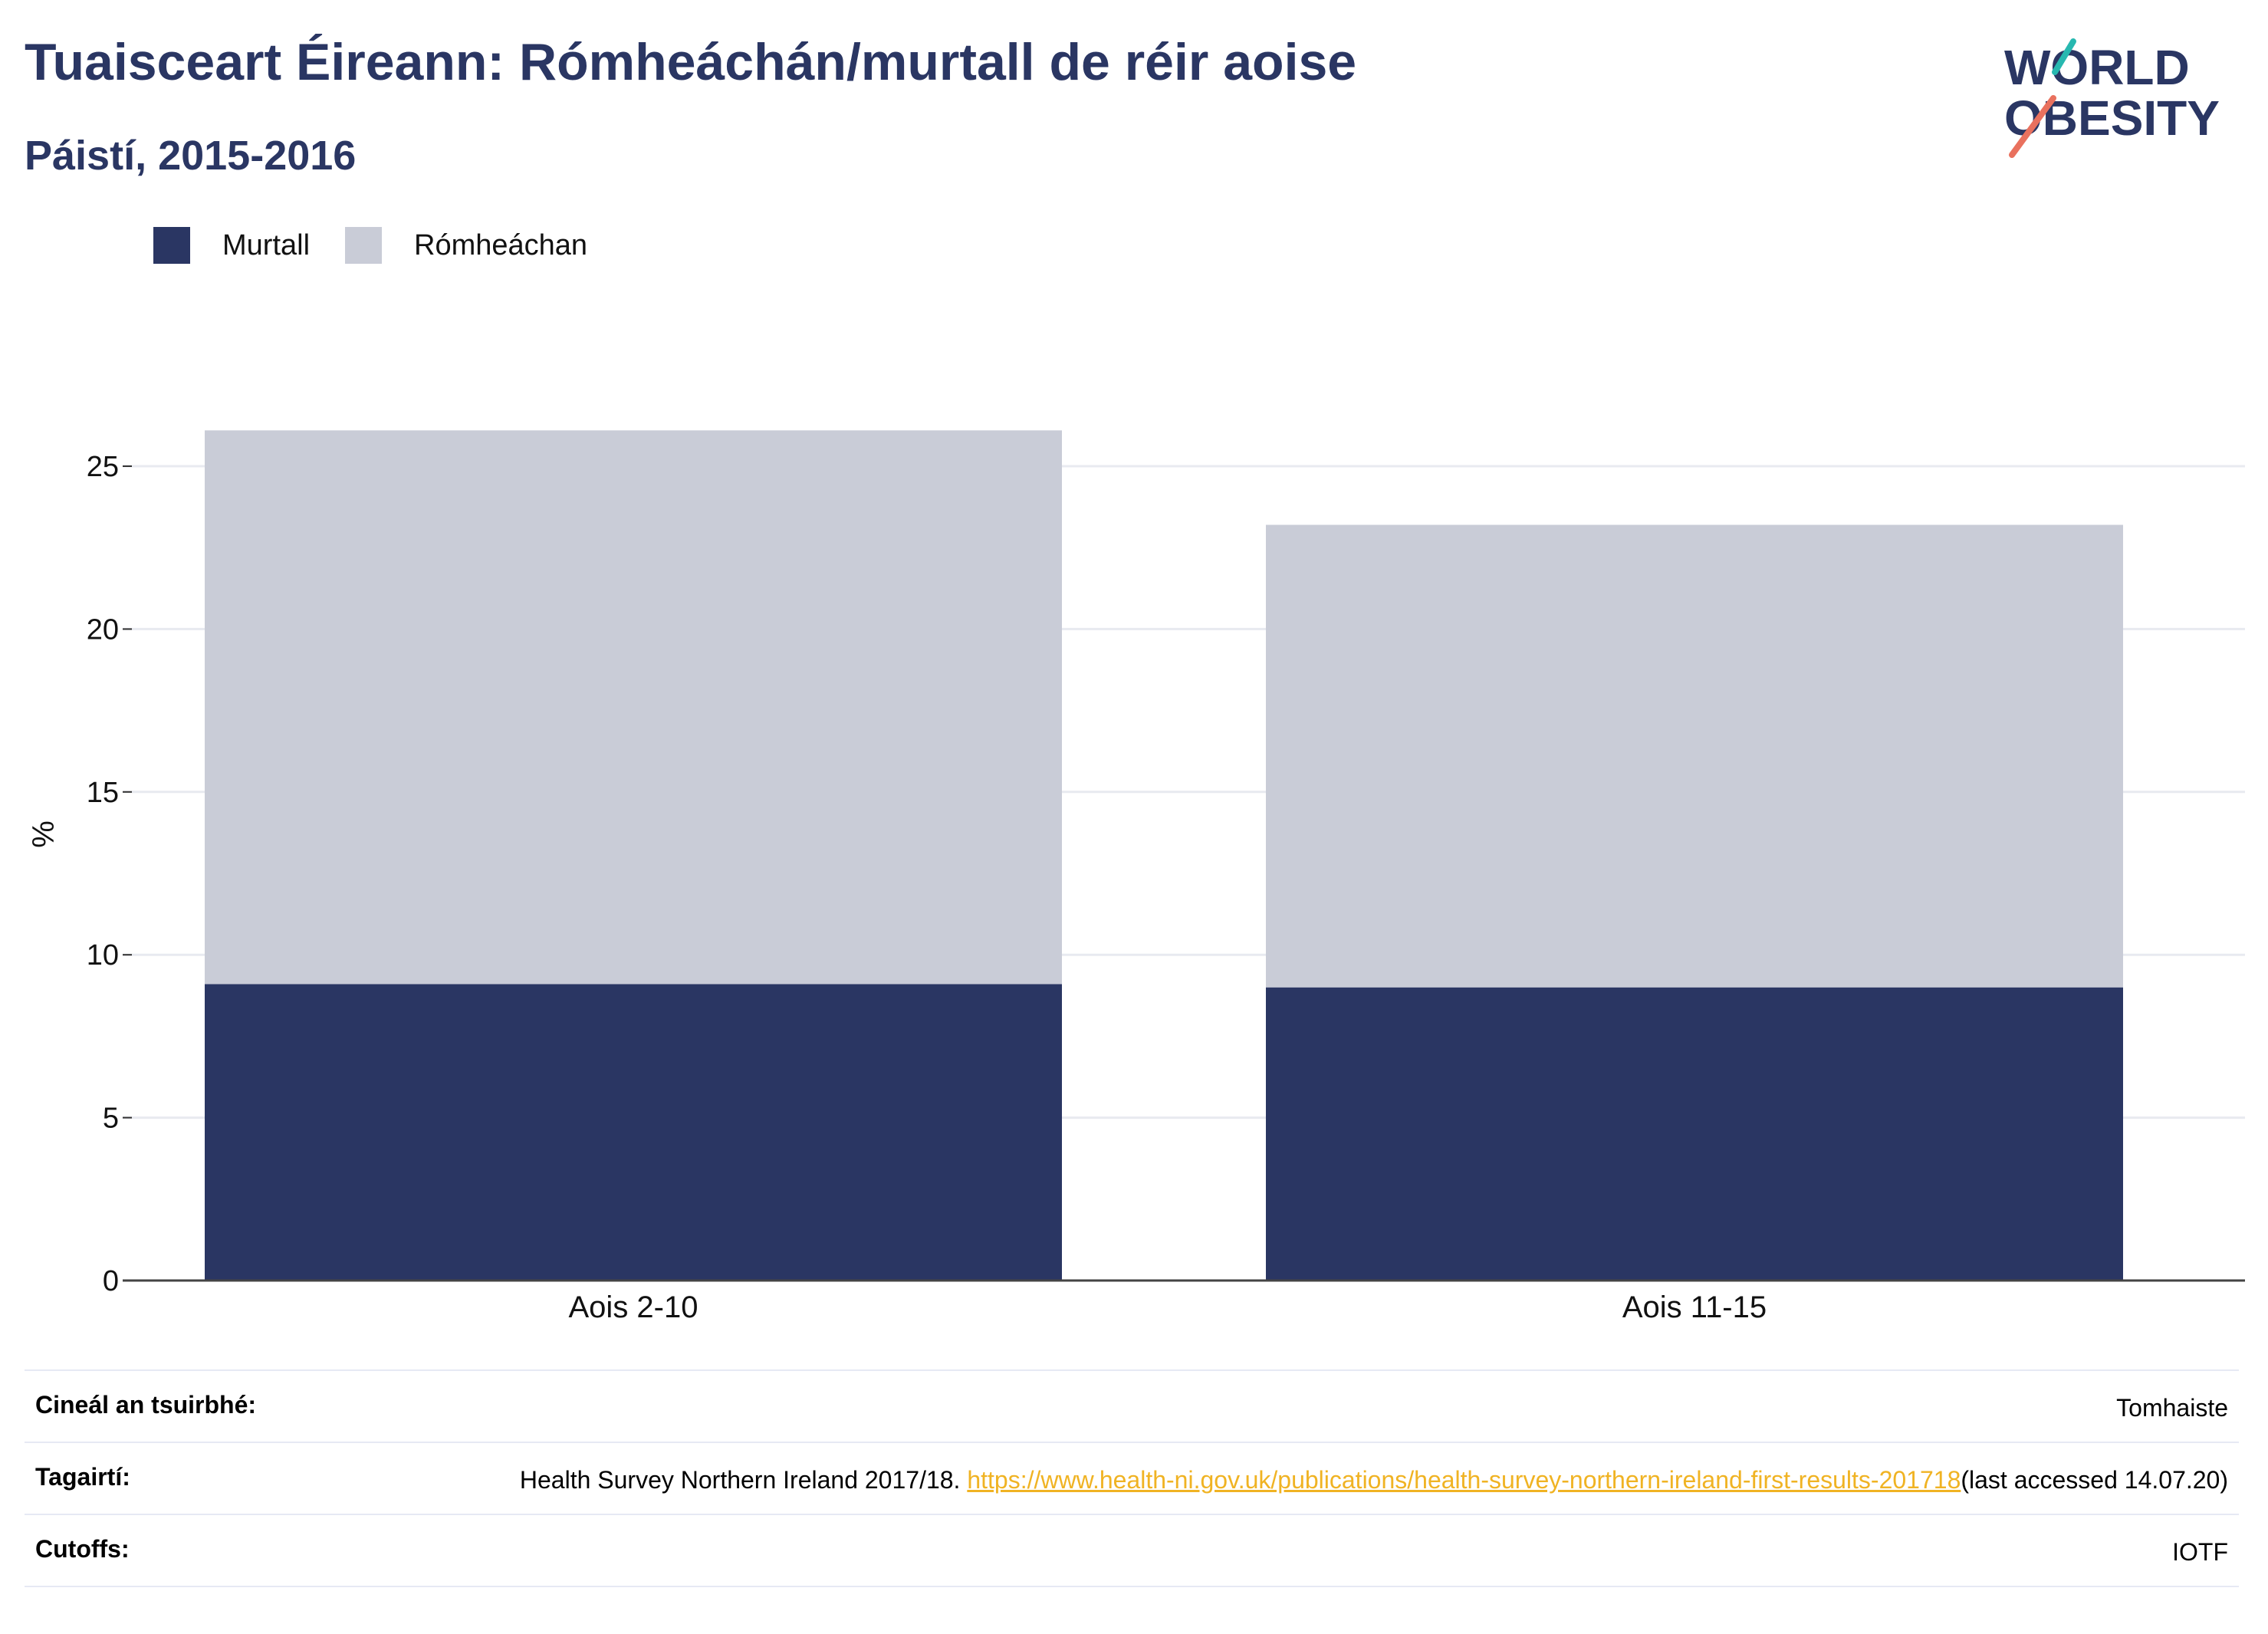 The image size is (2268, 1634). I want to click on cutoffs-label: Cutoffs:, so click(82, 1549).